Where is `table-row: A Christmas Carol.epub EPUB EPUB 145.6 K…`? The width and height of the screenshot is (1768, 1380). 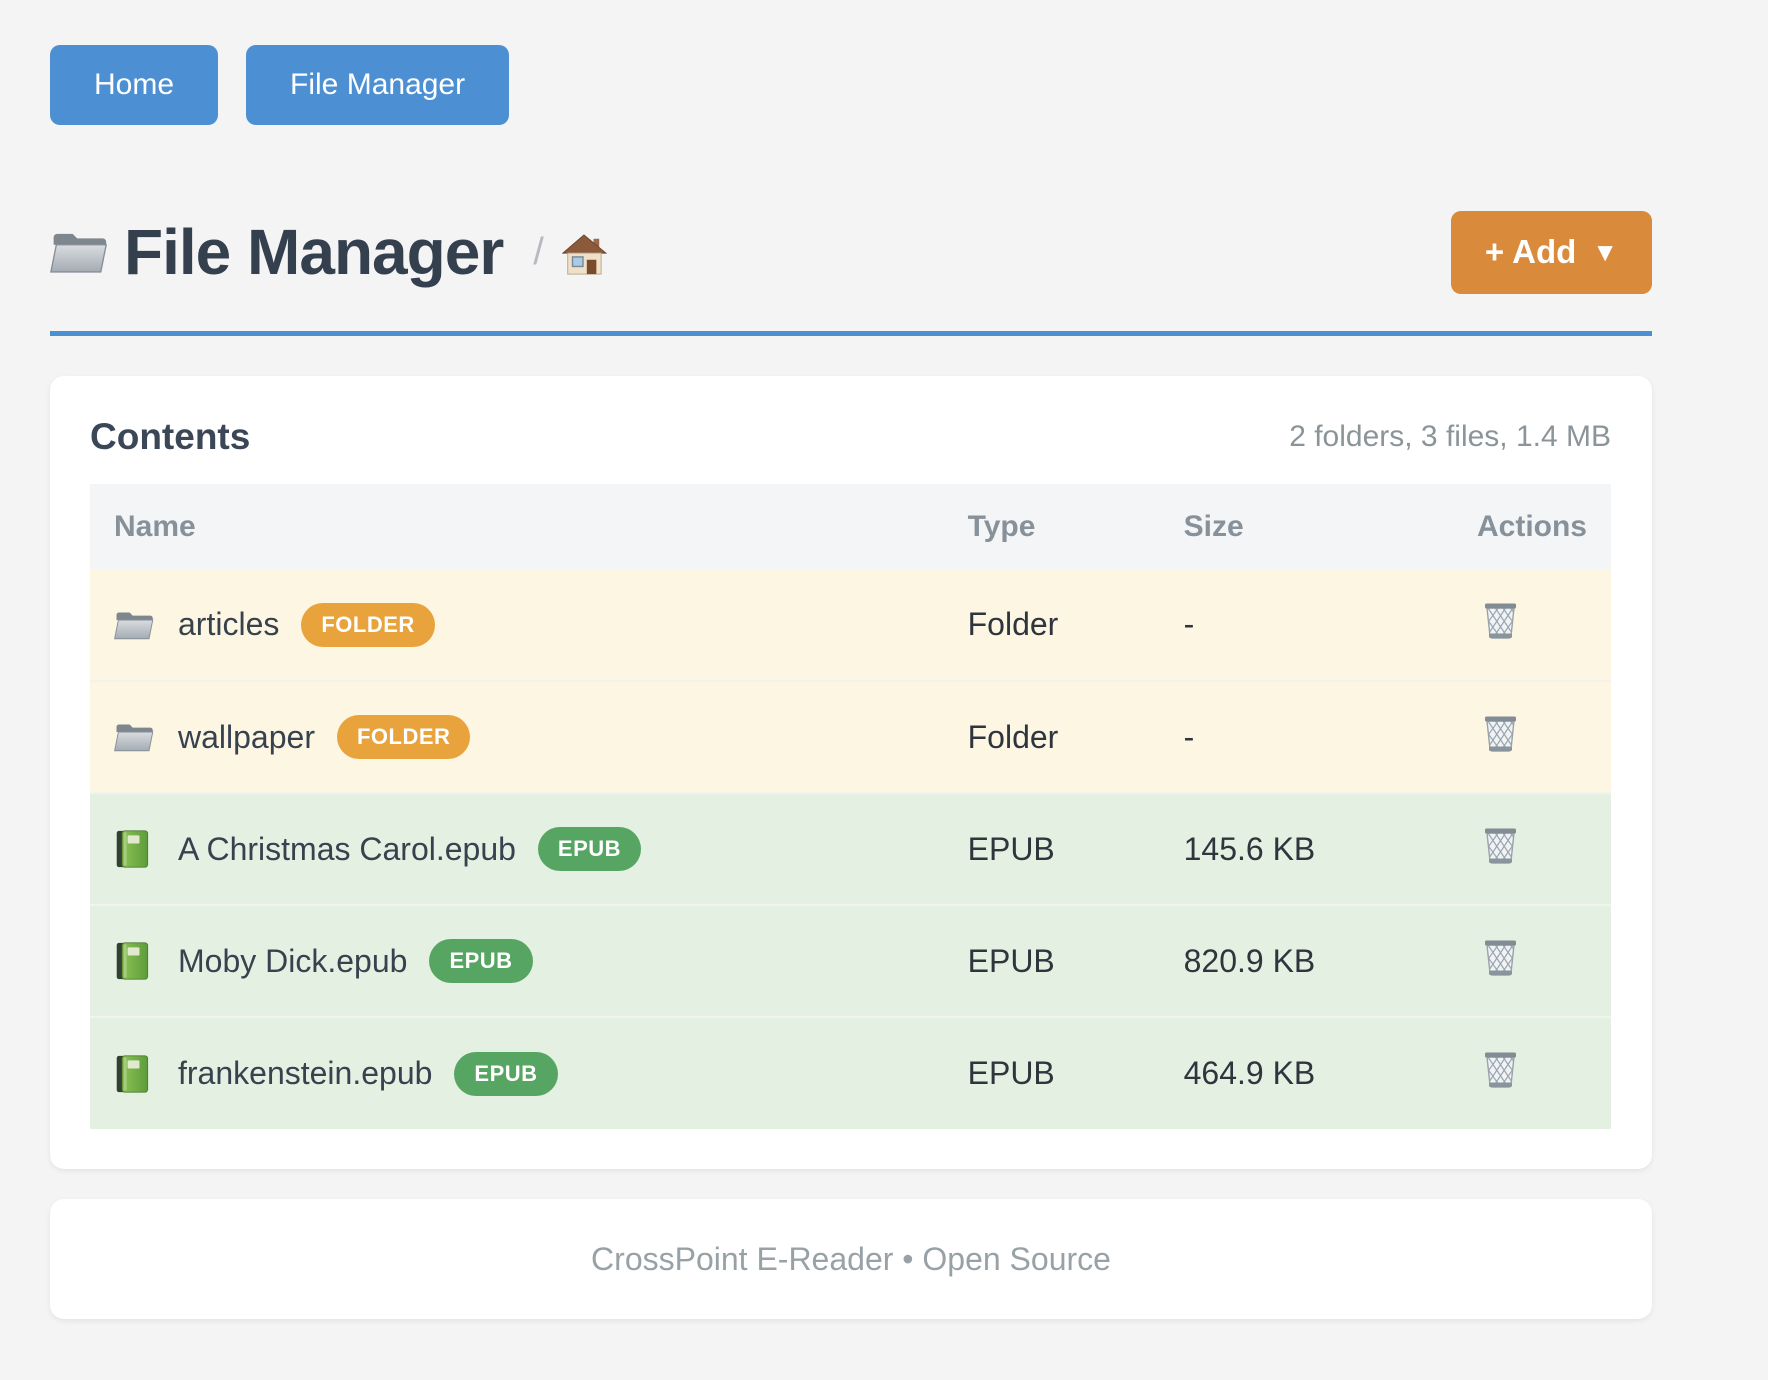
table-row: A Christmas Carol.epub EPUB EPUB 145.6 K… is located at coordinates (850, 848).